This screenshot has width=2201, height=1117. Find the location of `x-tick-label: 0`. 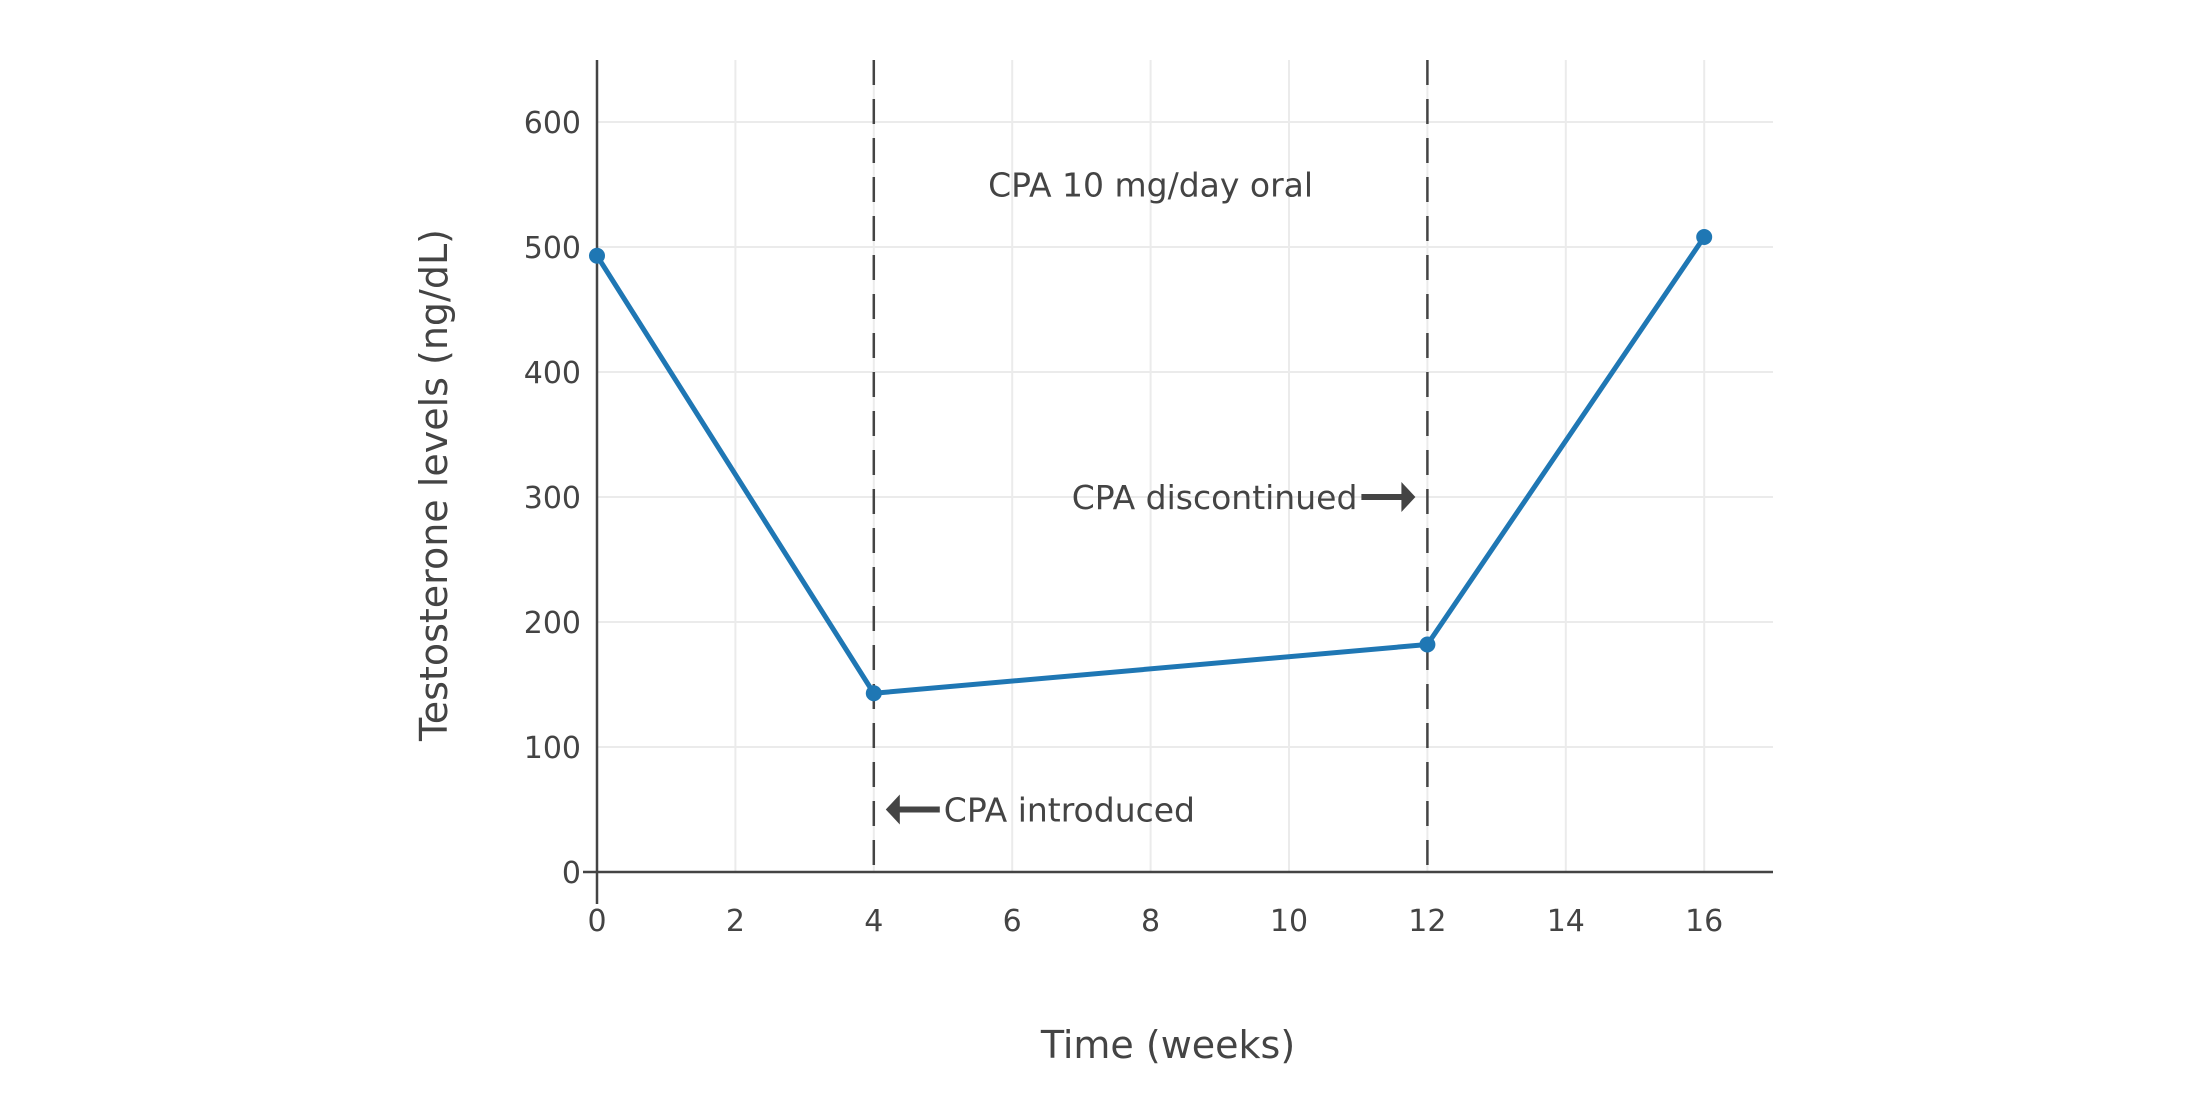

x-tick-label: 0 is located at coordinates (596, 921).